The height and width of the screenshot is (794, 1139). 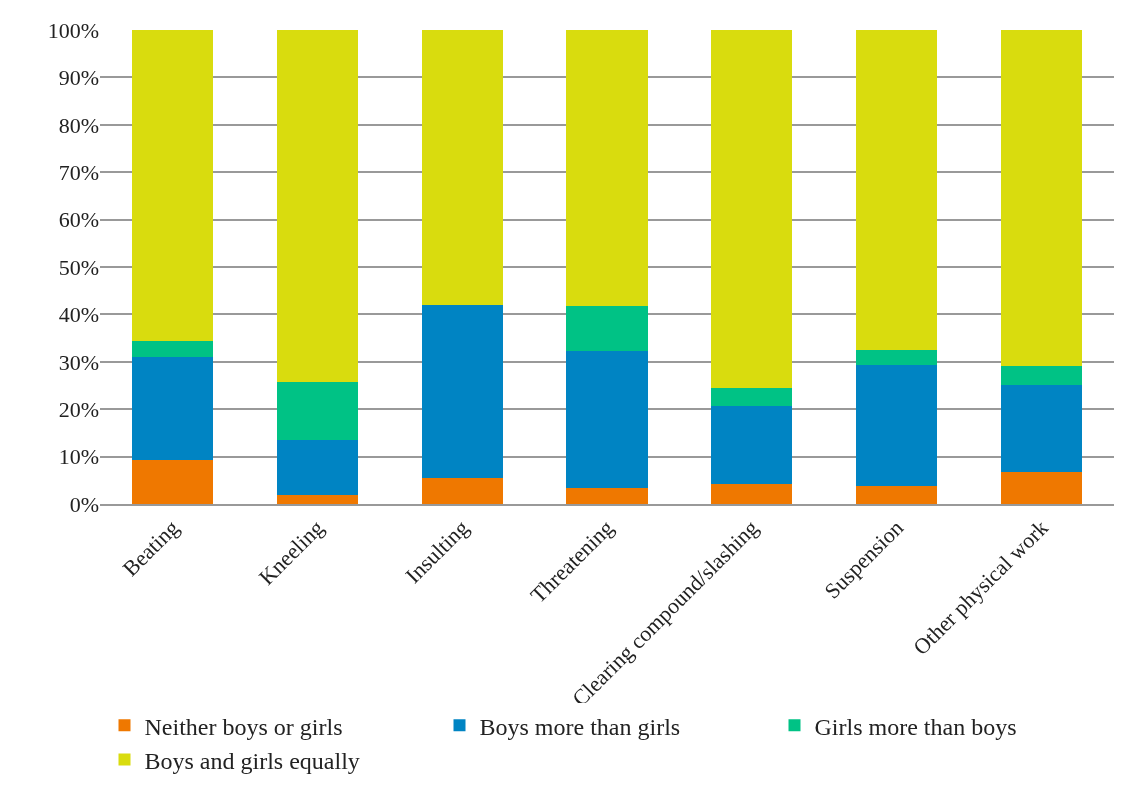 I want to click on y-tick-label: 50%, so click(x=78, y=267).